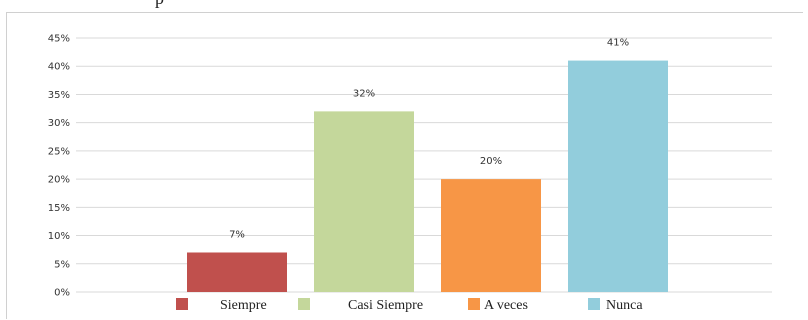 This screenshot has height=320, width=808. Describe the element at coordinates (59, 236) in the screenshot. I see `y-tick-label: 10%` at that location.